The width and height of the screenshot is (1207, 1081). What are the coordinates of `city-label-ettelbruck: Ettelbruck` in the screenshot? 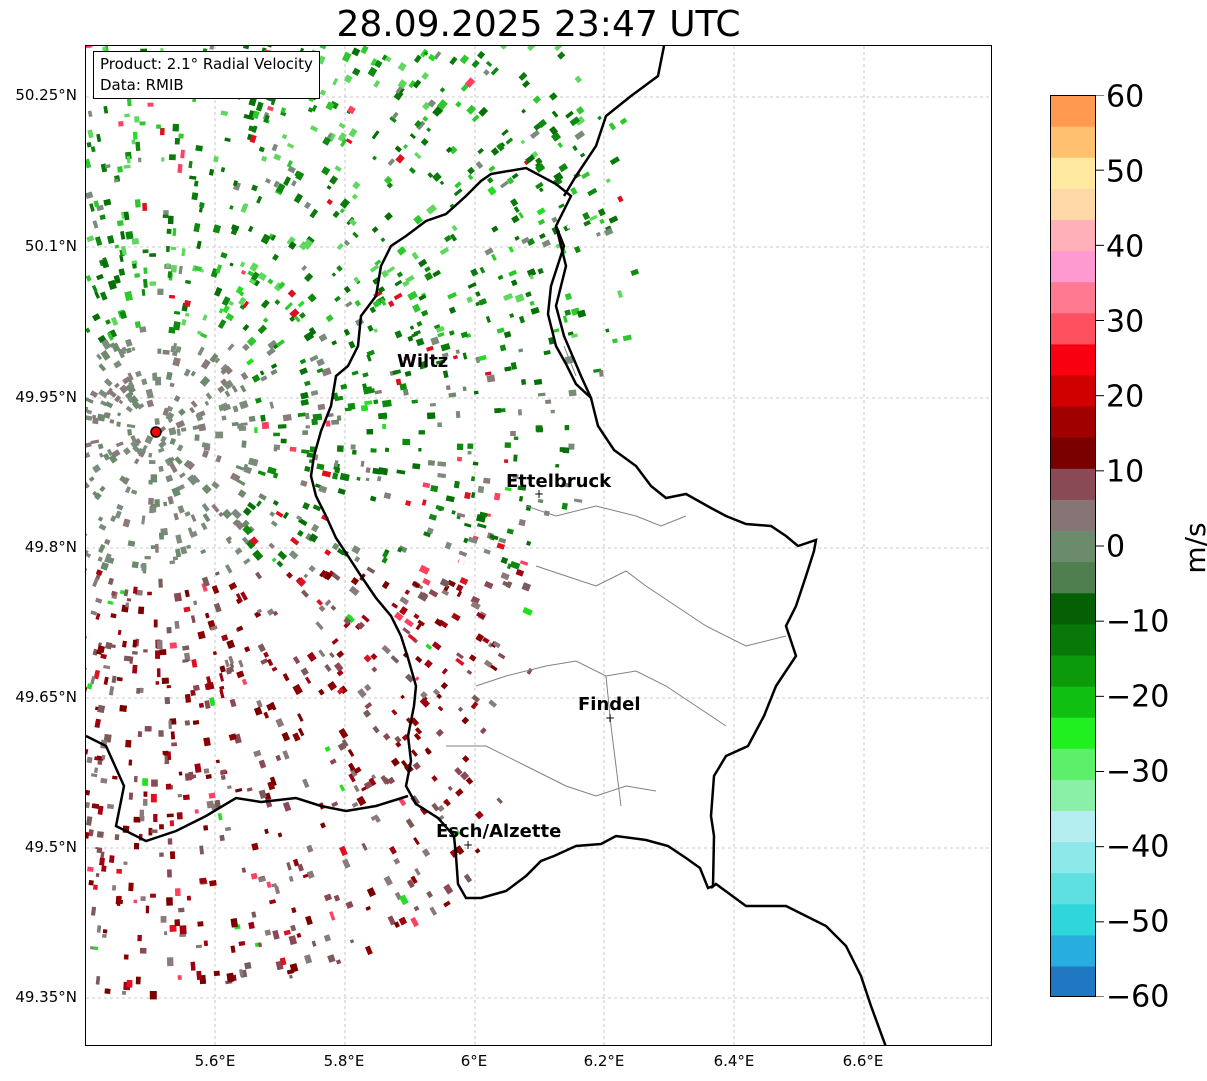 It's located at (559, 481).